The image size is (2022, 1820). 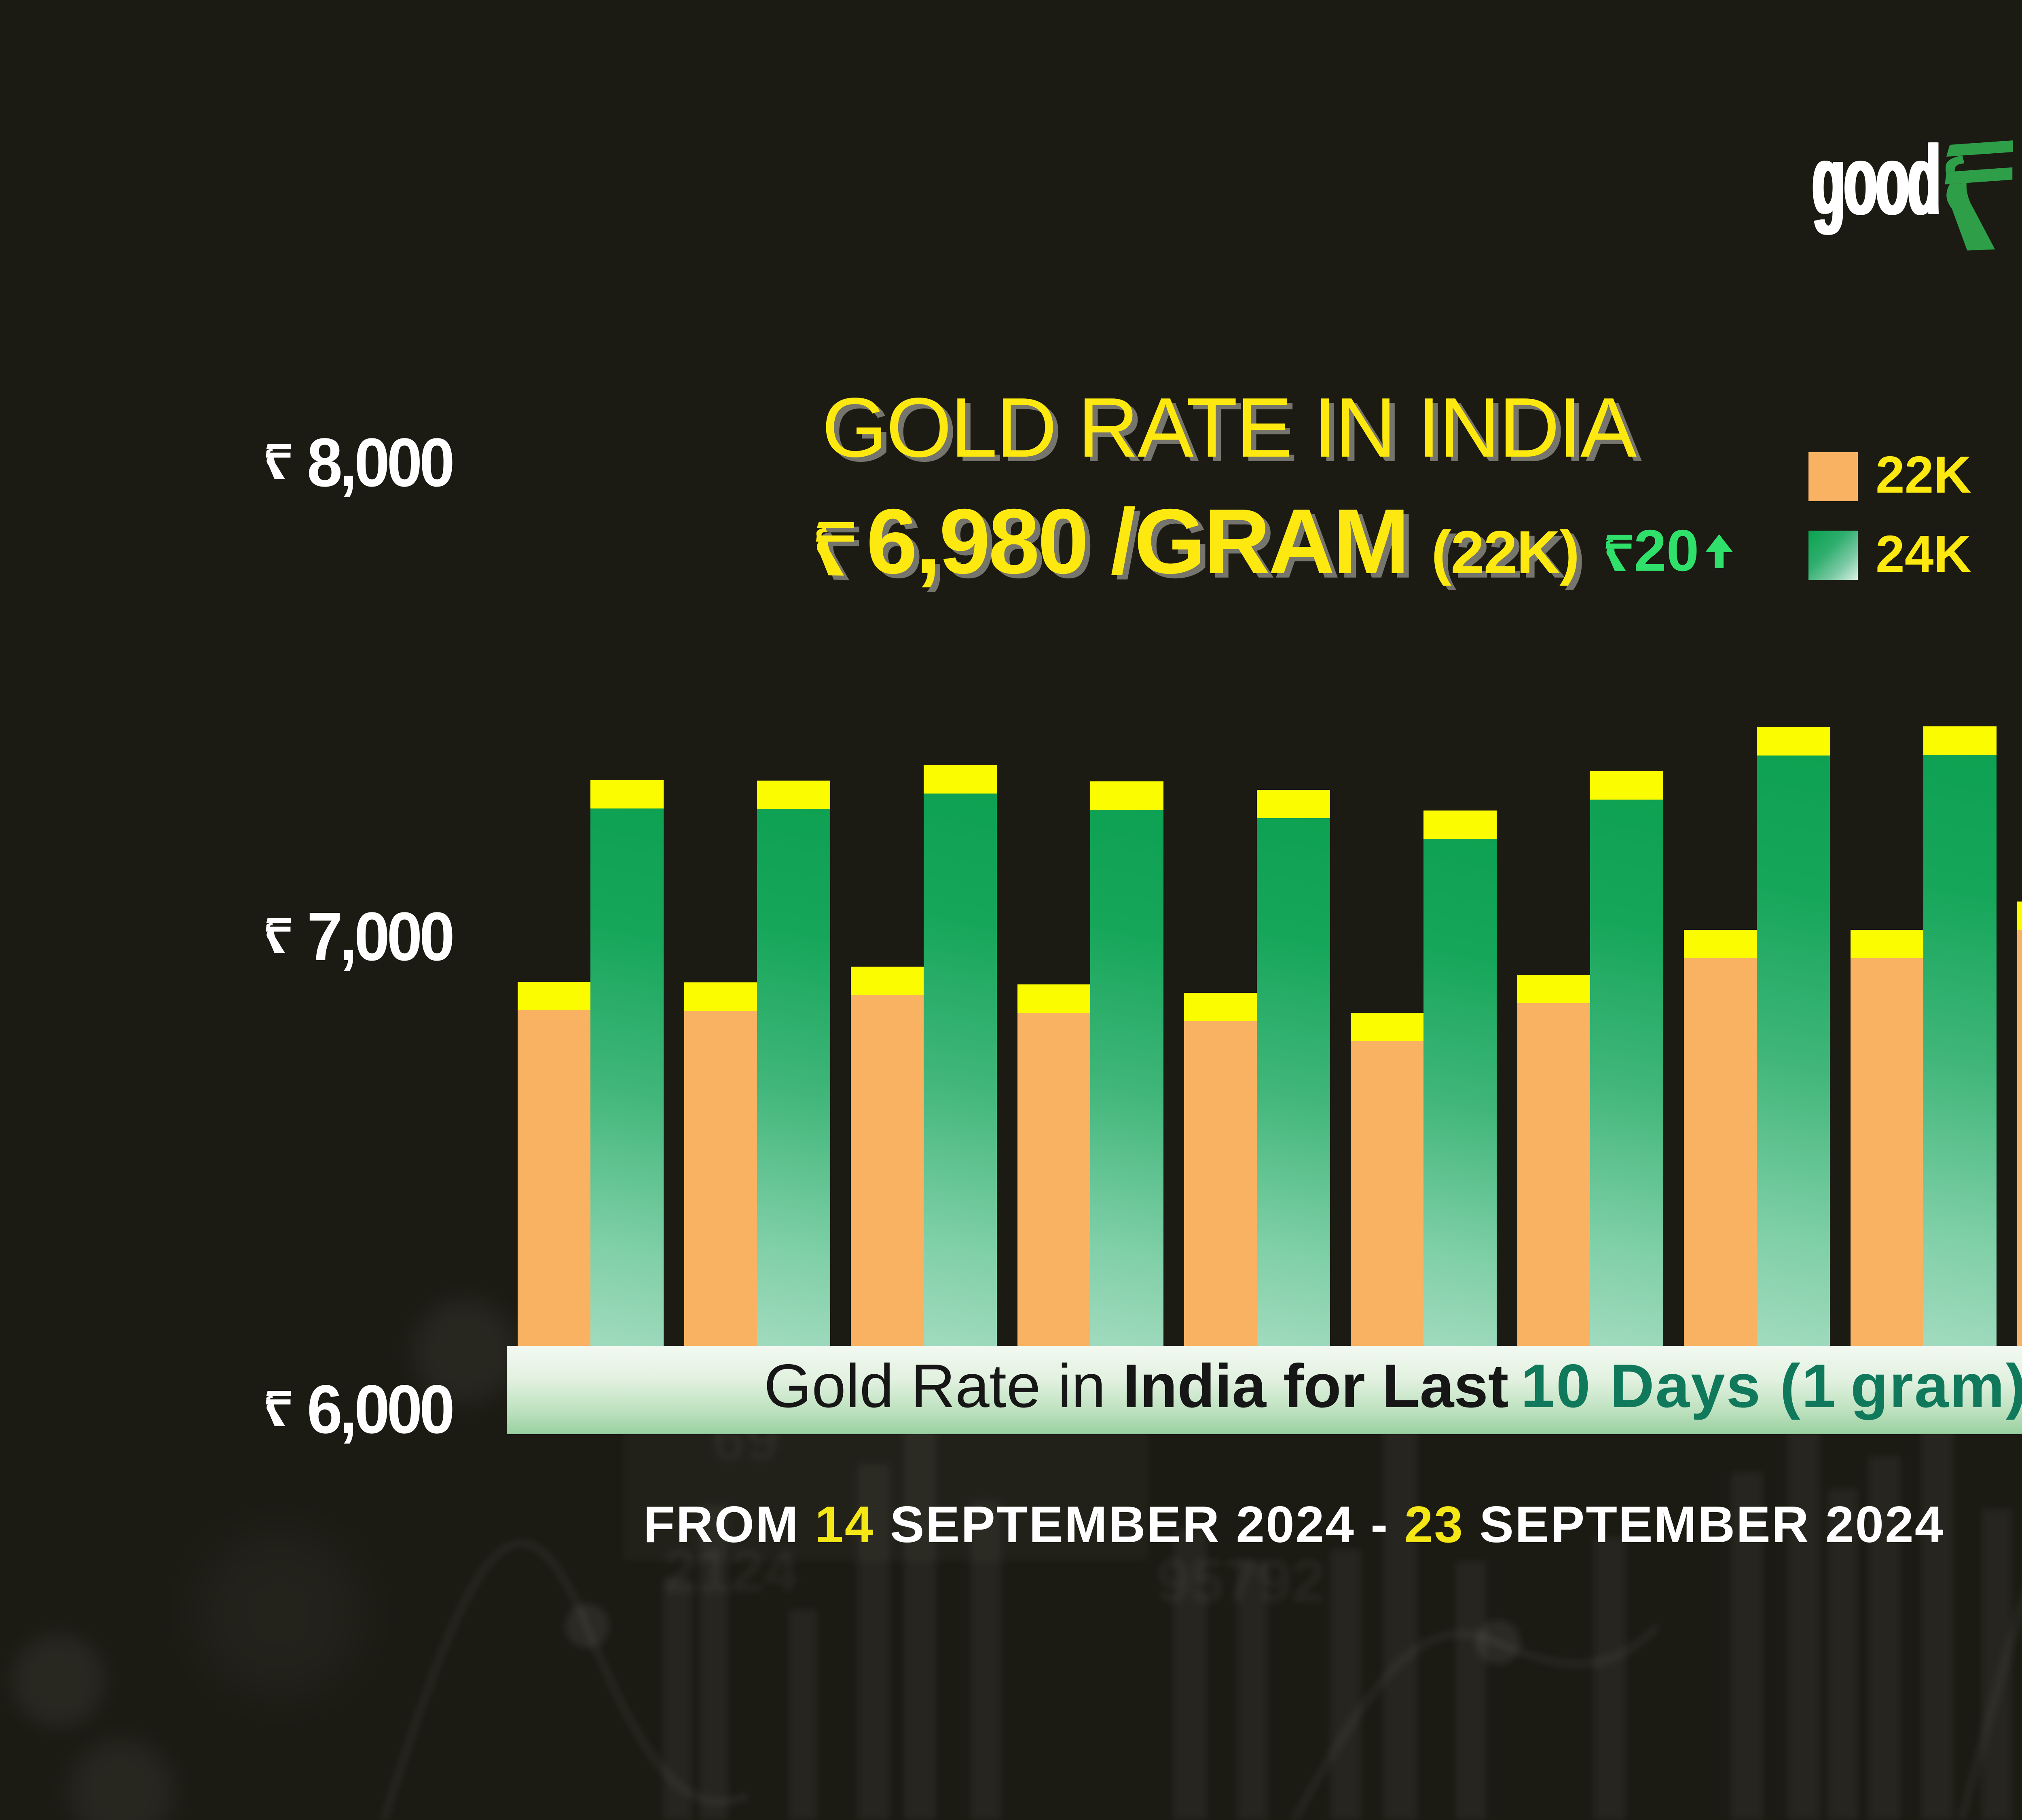 What do you see at coordinates (1241, 1581) in the screenshot?
I see `svg-text: 95792` at bounding box center [1241, 1581].